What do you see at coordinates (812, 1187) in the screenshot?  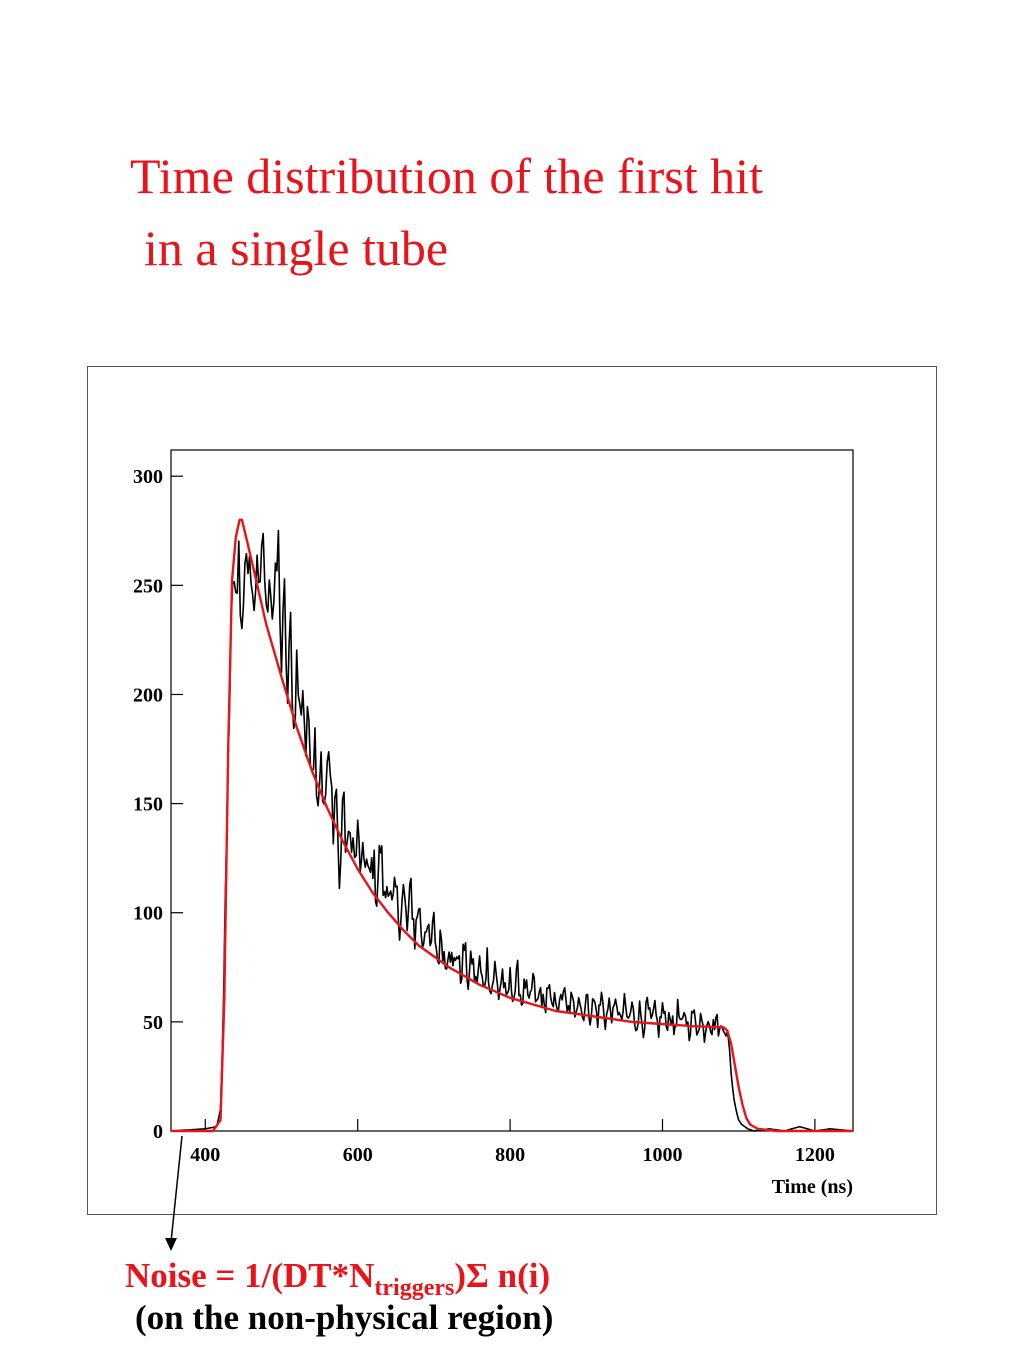 I see `x-axis-title: Time (ns)` at bounding box center [812, 1187].